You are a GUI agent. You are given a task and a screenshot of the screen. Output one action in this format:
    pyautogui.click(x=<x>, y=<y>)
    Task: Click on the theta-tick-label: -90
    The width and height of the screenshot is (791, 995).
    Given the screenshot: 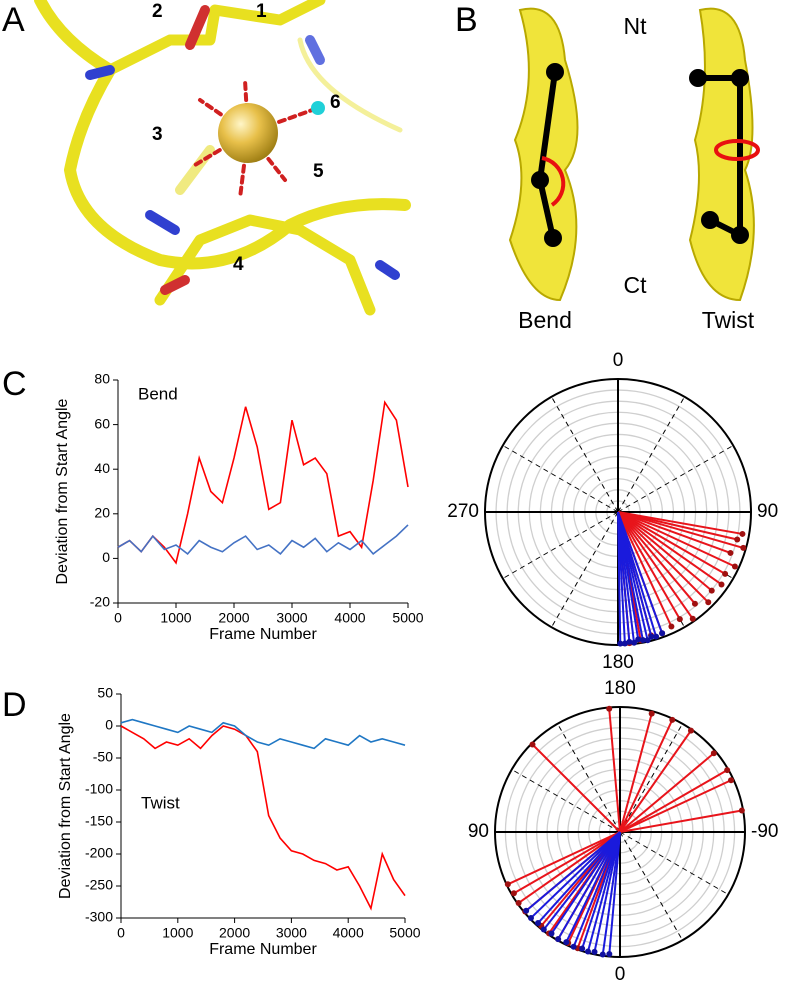 What is the action you would take?
    pyautogui.click(x=764, y=831)
    